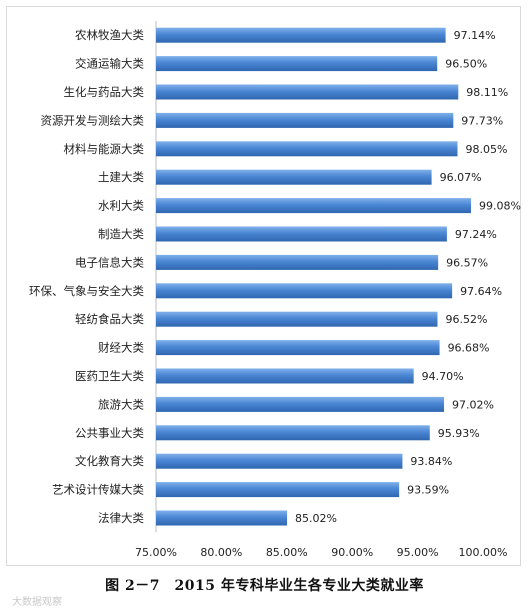  I want to click on data-label: 96.68%, so click(469, 348).